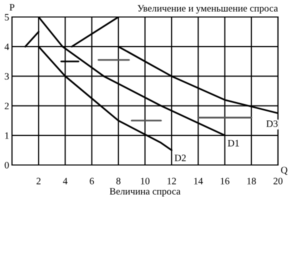  I want to click on y-tick-label: 0, so click(6, 165).